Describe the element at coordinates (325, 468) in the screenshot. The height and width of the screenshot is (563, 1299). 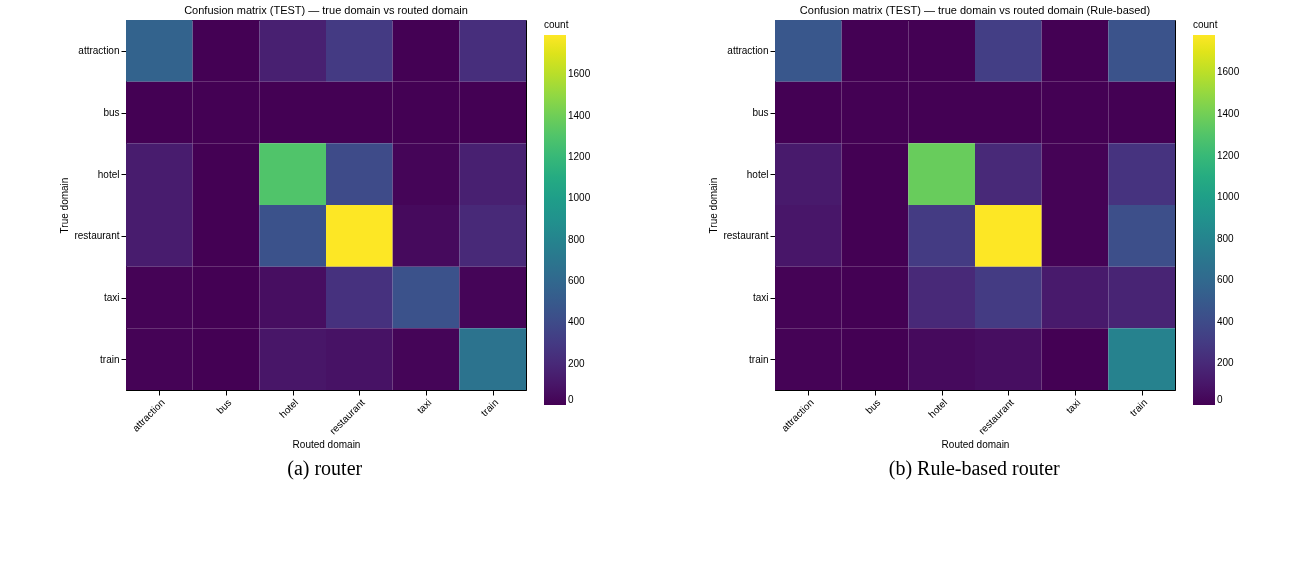
I see `text: (a) router` at that location.